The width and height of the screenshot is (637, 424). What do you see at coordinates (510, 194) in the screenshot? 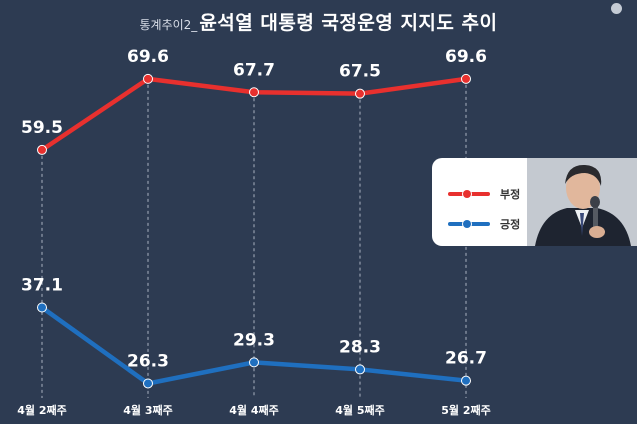
I see `legend-label-negative: 부정` at bounding box center [510, 194].